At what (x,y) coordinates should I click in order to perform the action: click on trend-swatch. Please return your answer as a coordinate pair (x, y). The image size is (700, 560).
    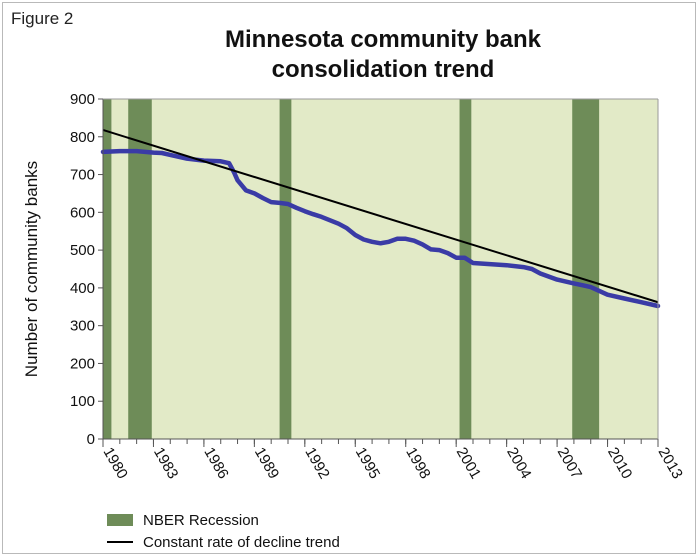
    Looking at the image, I should click on (120, 542).